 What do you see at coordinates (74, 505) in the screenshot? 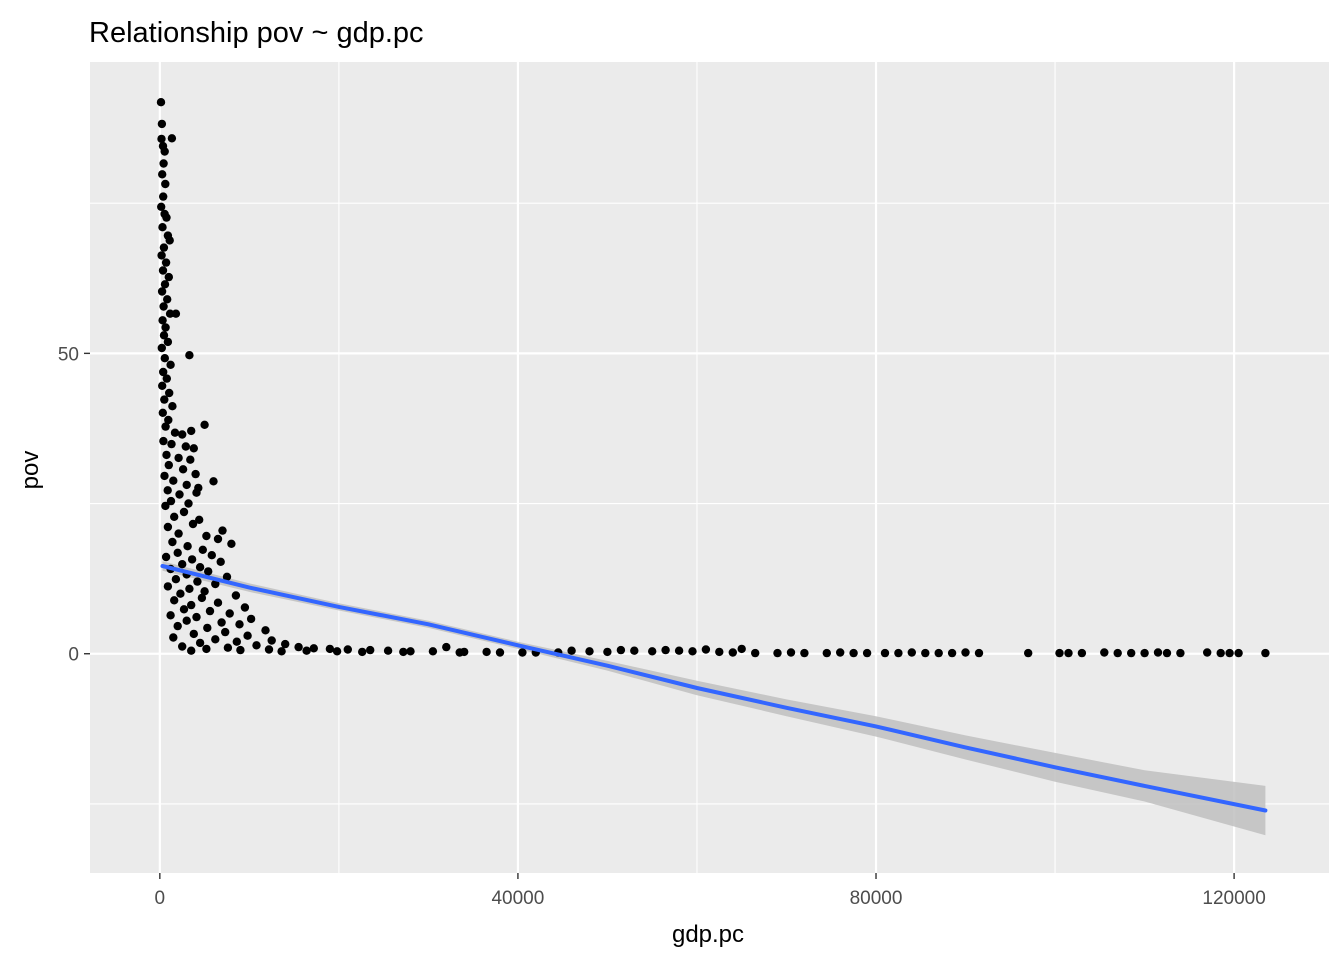
I see `y-axis: 0 50` at bounding box center [74, 505].